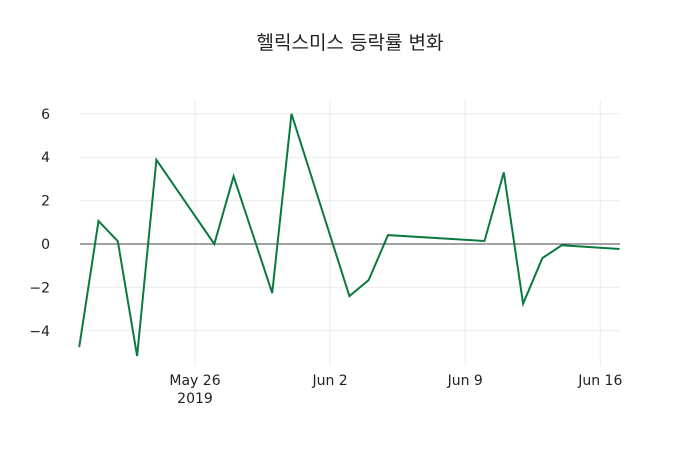 This screenshot has width=700, height=450. I want to click on y-tick-label: −2, so click(39, 288).